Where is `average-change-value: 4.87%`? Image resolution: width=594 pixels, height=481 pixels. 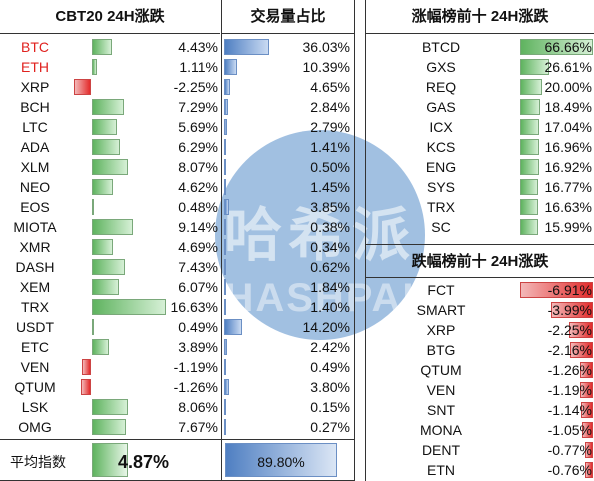
average-change-value: 4.87% is located at coordinates (144, 462).